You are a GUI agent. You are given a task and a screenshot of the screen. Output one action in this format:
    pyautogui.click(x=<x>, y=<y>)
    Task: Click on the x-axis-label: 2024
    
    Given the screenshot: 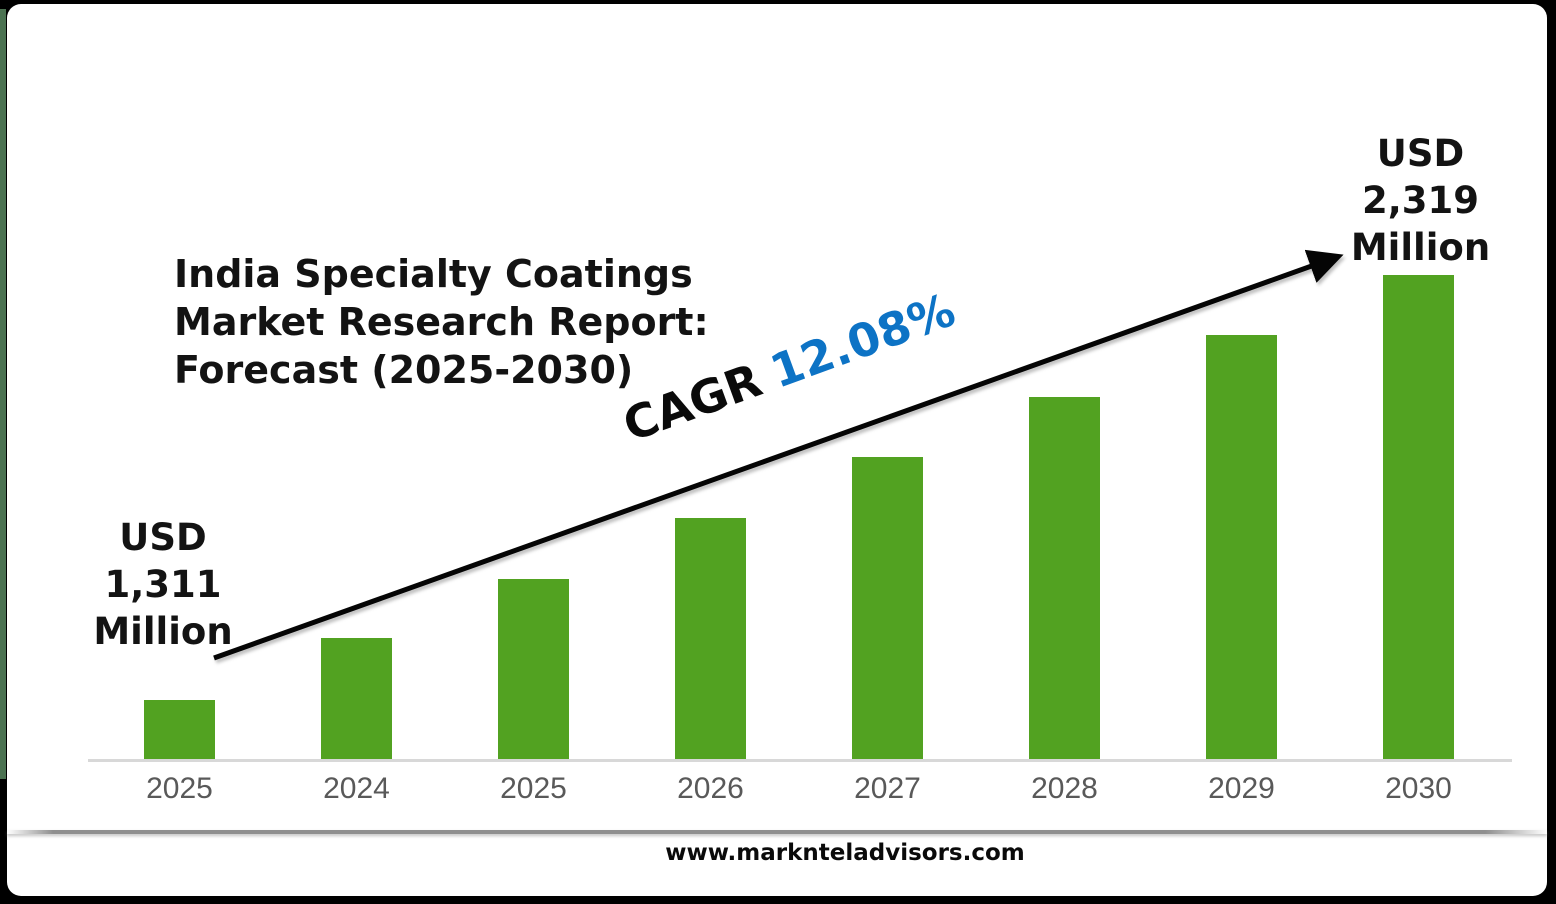 What is the action you would take?
    pyautogui.click(x=356, y=788)
    